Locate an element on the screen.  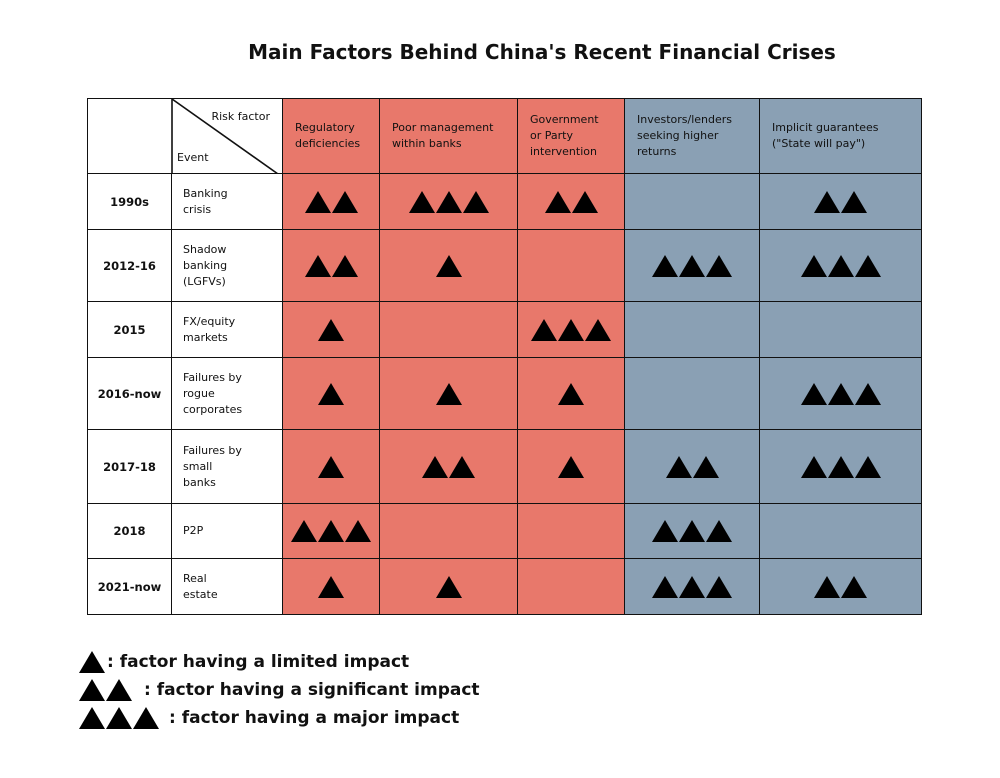
row-event: Failures by rogue corporates is located at coordinates (227, 393).